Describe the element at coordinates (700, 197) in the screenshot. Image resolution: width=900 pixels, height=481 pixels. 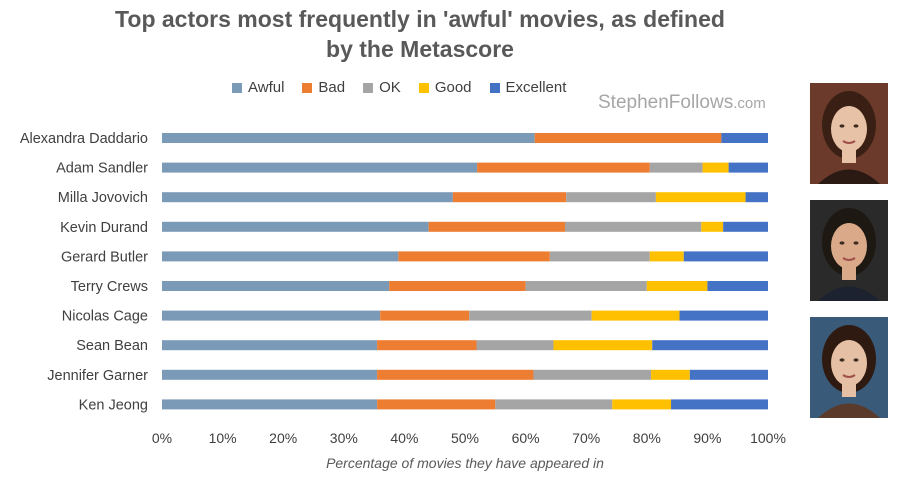
I see `bar-milla-jovovich-good` at that location.